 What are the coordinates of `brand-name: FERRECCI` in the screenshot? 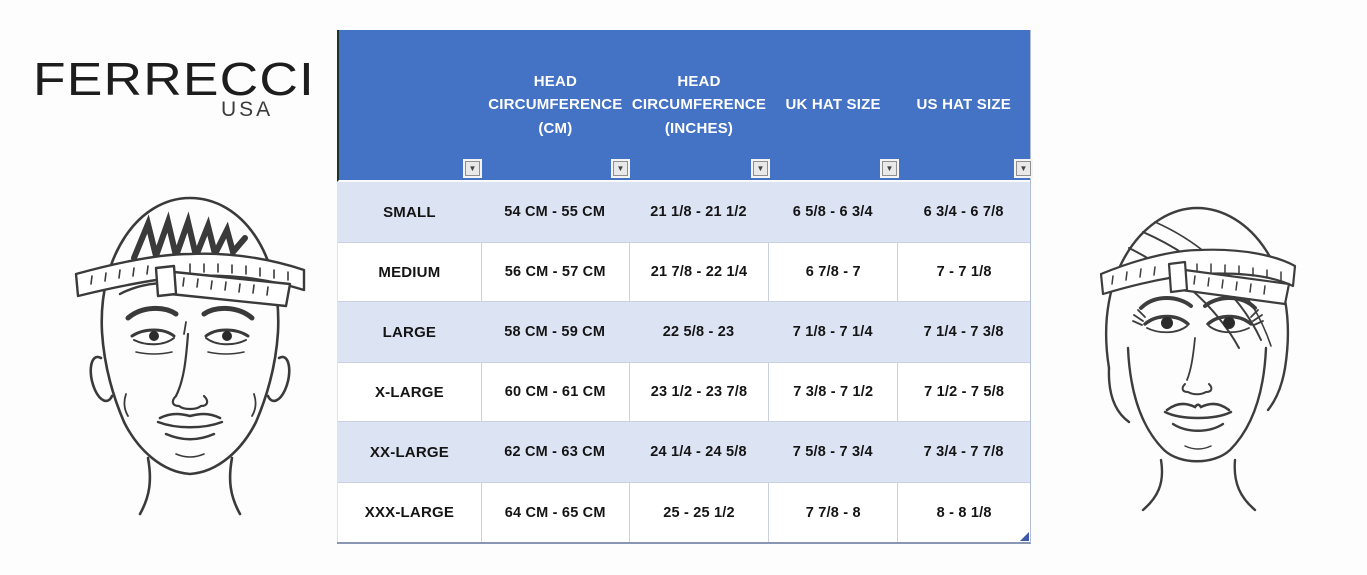 It's located at (174, 79).